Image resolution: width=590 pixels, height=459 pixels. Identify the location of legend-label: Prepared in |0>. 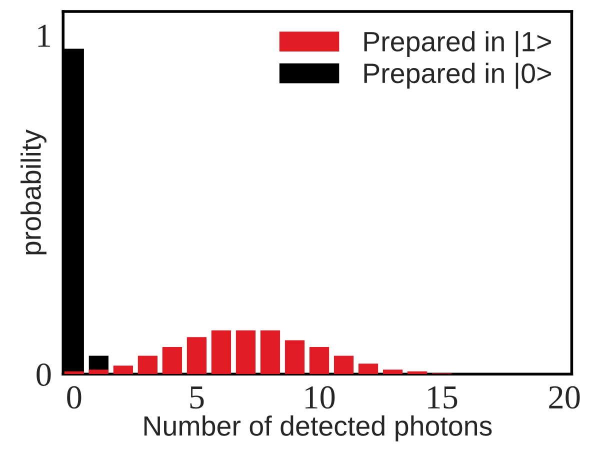
(457, 75).